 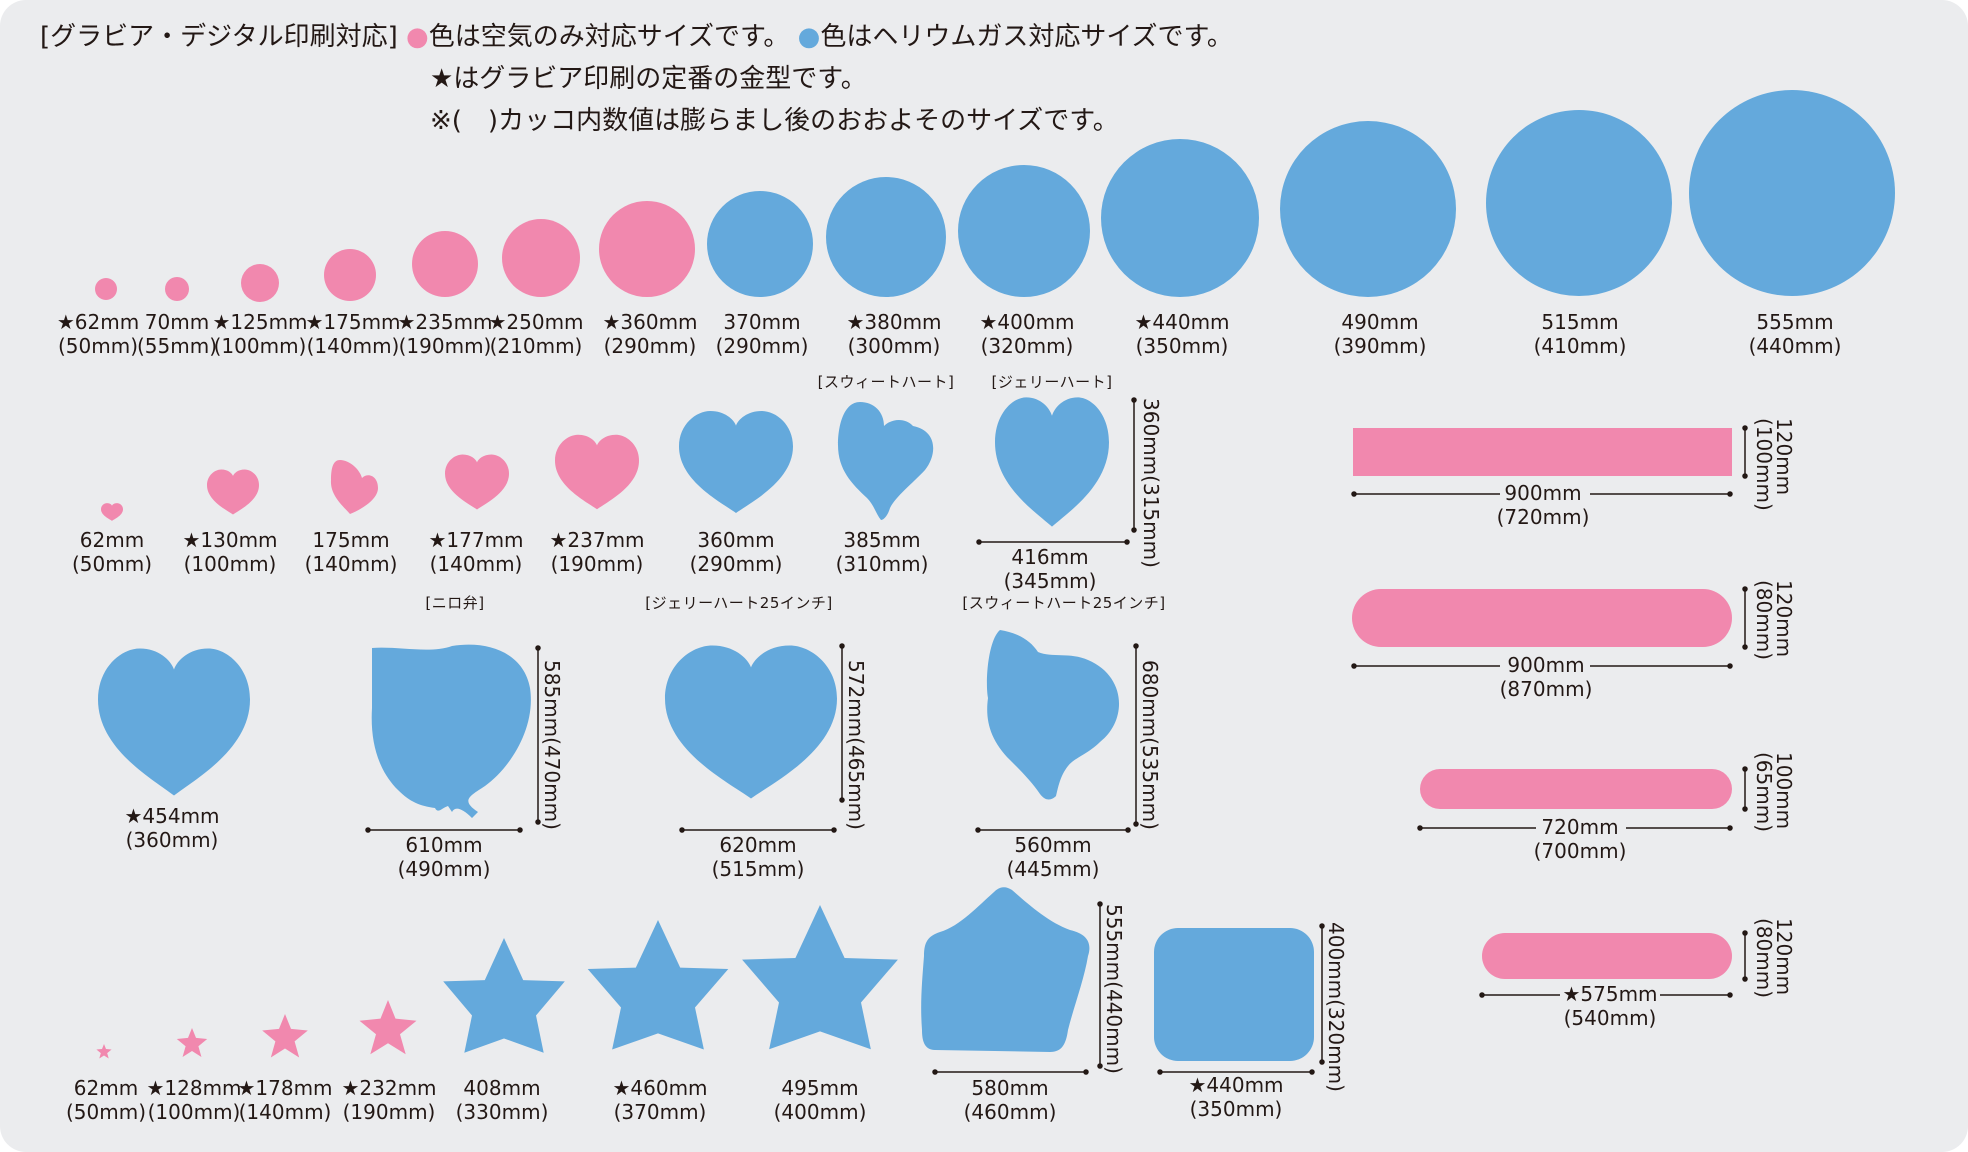 What do you see at coordinates (736, 462) in the screenshot?
I see `heart-balloon-360mm` at bounding box center [736, 462].